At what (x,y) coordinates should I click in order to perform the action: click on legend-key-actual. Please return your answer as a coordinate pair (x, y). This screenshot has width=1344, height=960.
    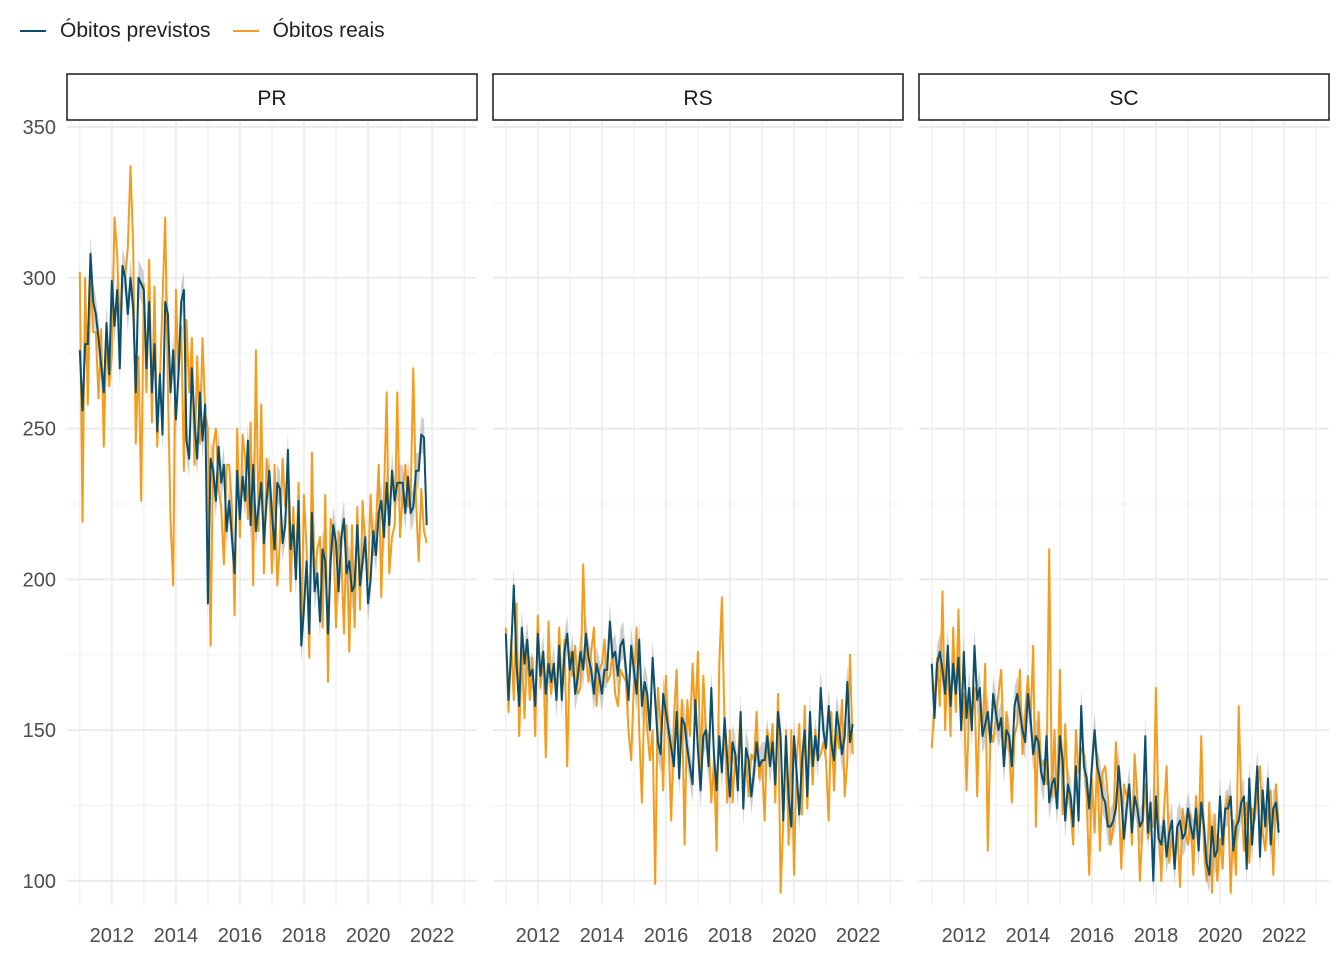
    Looking at the image, I should click on (245, 31).